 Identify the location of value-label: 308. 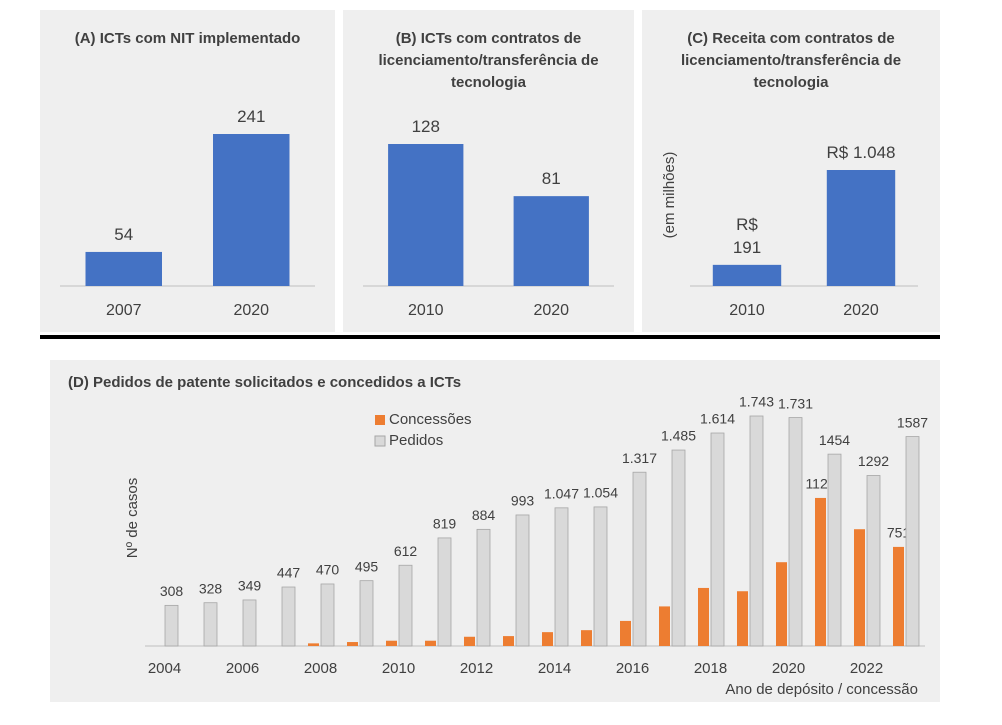
(172, 591).